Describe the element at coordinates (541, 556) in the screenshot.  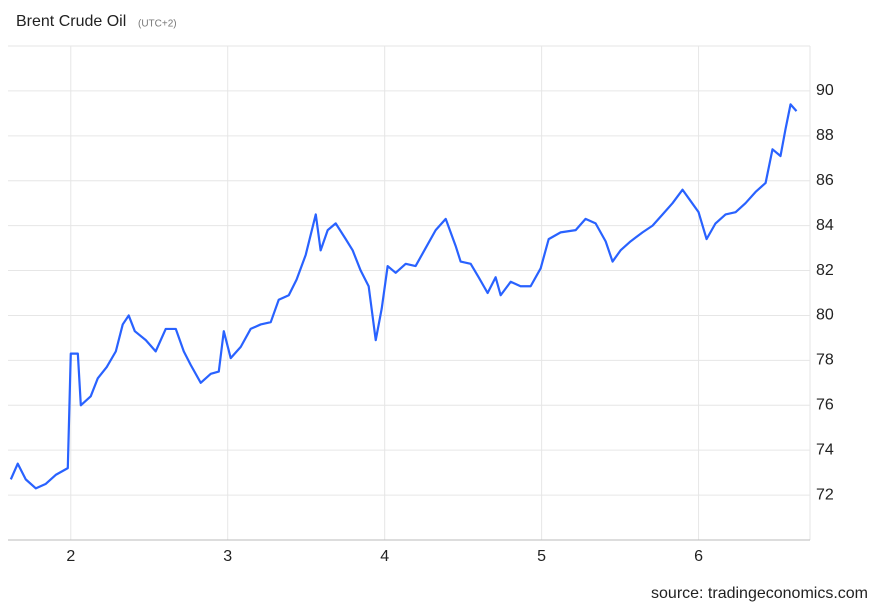
I see `x-tick-label: 5` at that location.